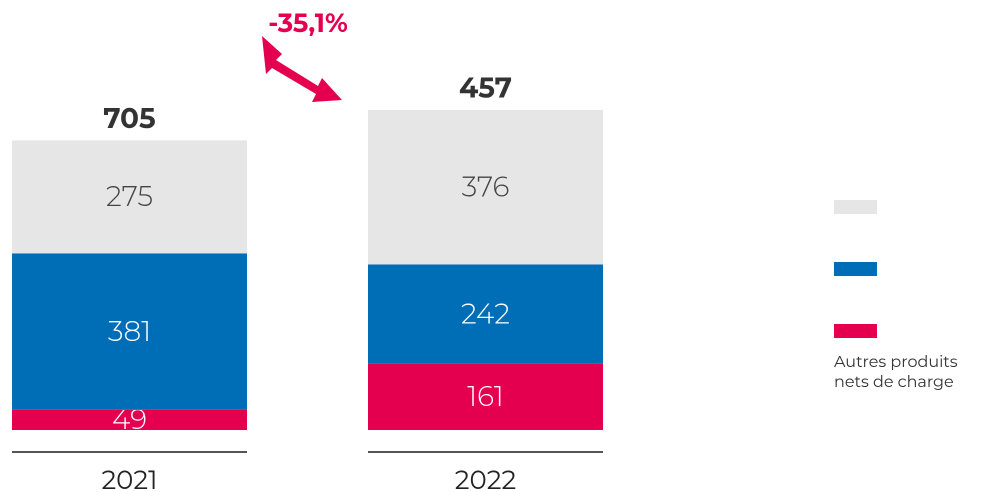 The height and width of the screenshot is (492, 987). Describe the element at coordinates (129, 478) in the screenshot. I see `x-tick-label: 2021` at that location.